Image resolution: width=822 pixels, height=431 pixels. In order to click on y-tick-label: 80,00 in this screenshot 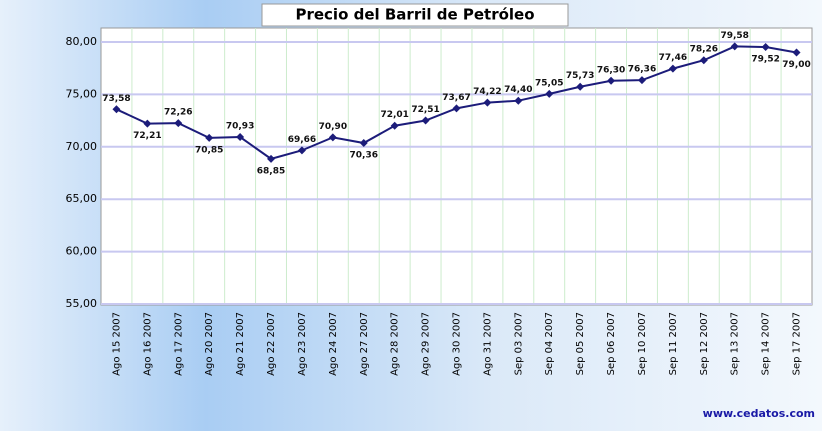, I will do `click(82, 41)`.